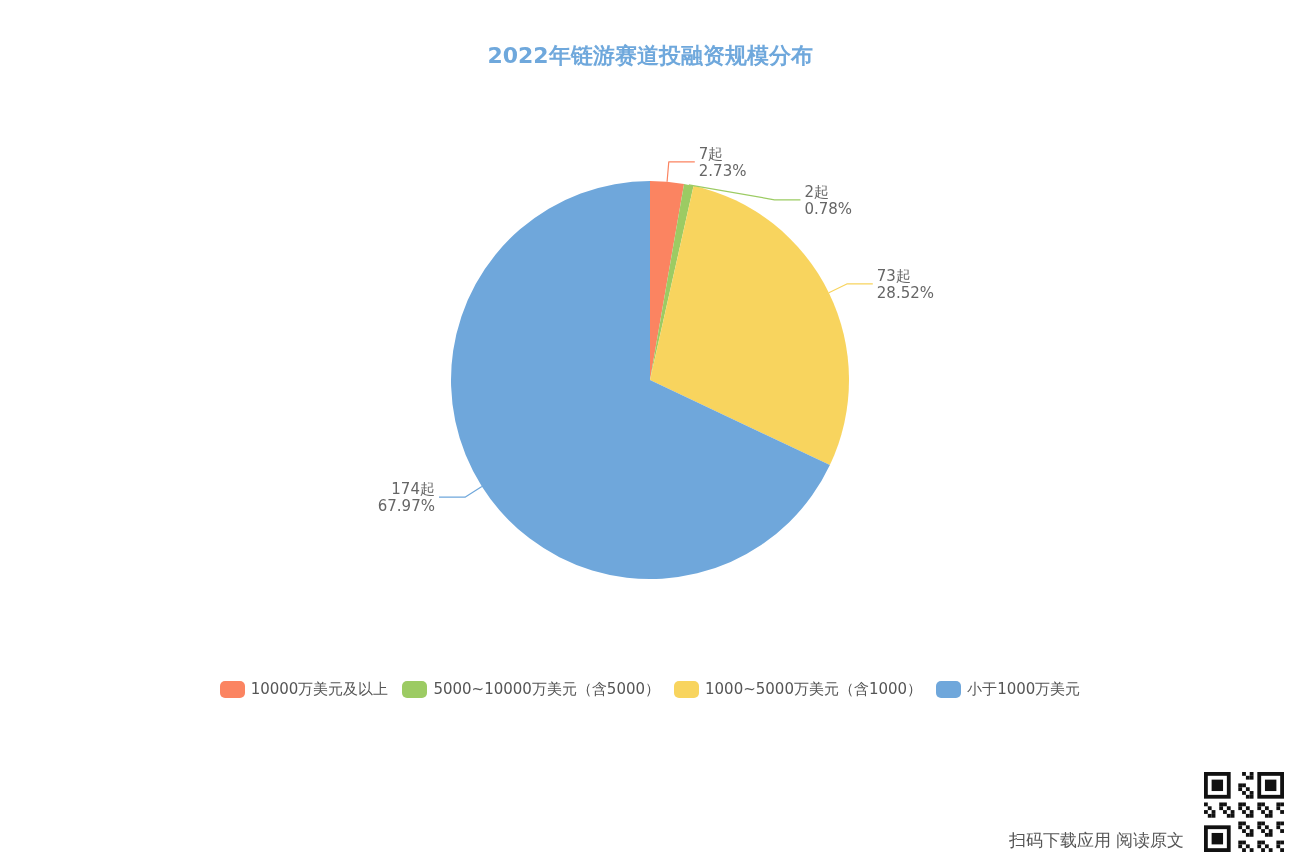  I want to click on data-label: 2起 0.78%, so click(828, 200).